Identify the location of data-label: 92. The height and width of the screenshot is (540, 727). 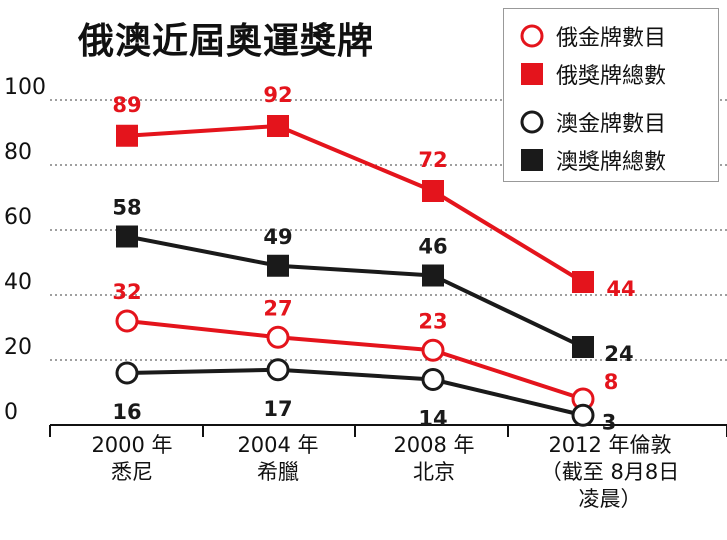
(277, 95).